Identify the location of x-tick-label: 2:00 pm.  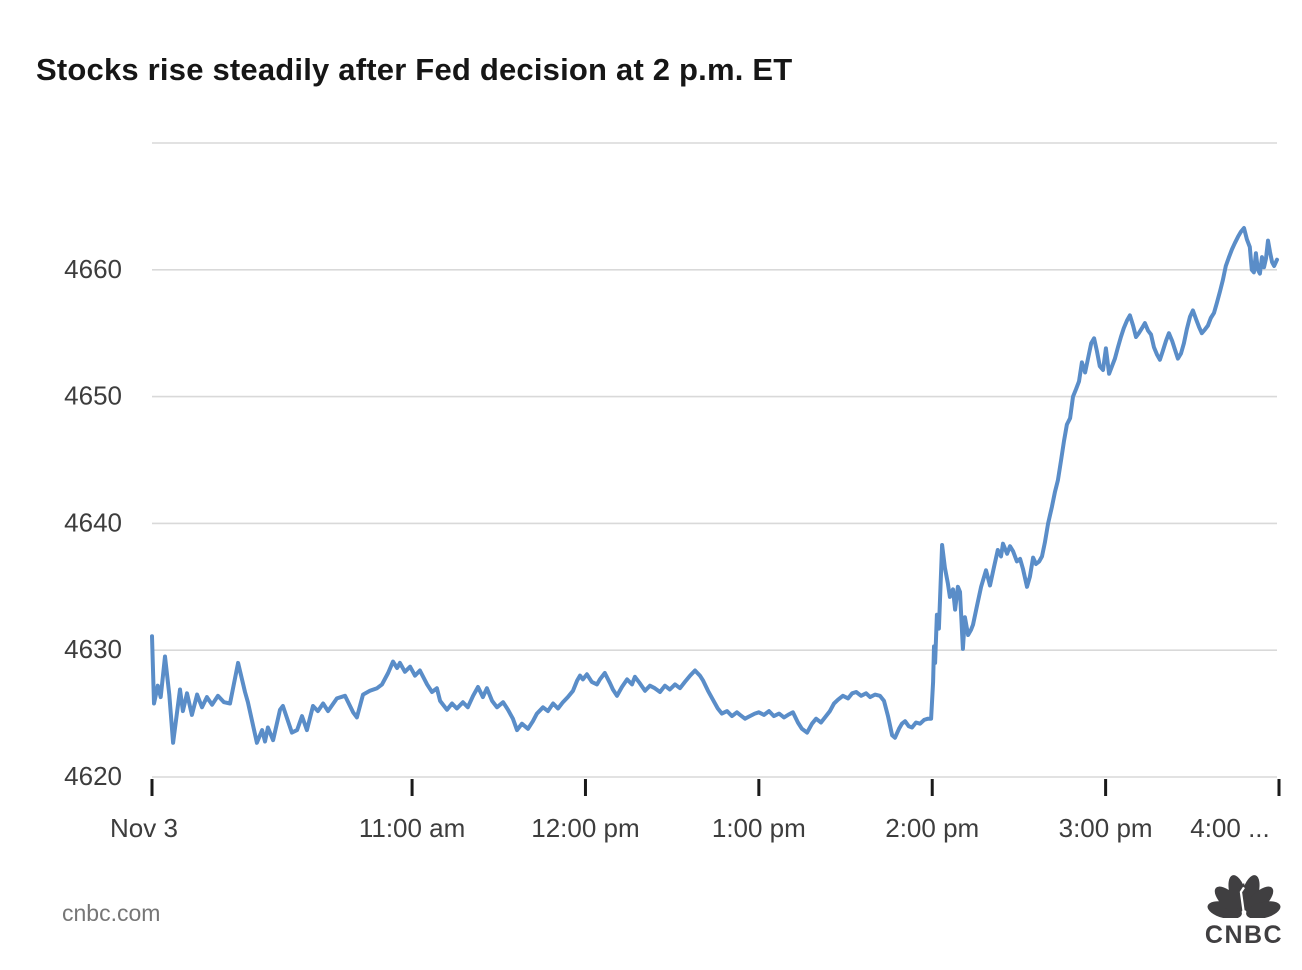
(932, 828).